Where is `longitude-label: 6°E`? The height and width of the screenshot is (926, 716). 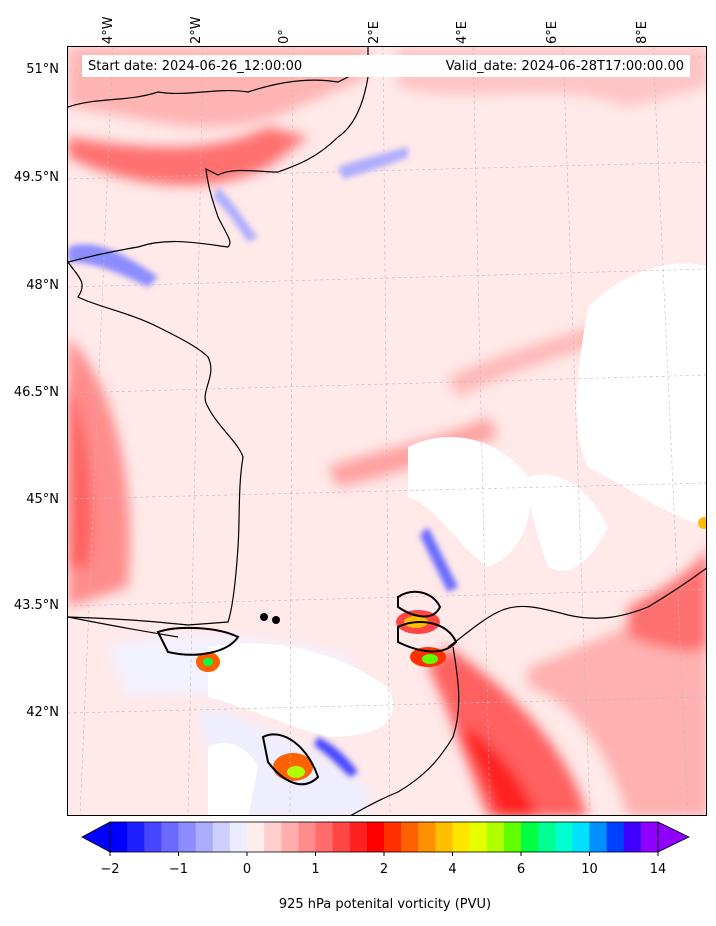
longitude-label: 6°E is located at coordinates (552, 32).